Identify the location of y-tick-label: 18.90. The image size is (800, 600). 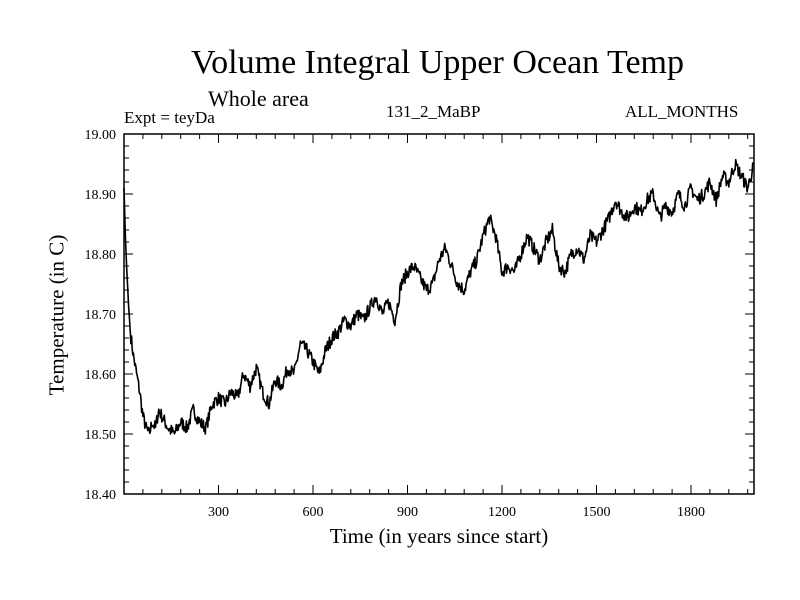
(101, 195).